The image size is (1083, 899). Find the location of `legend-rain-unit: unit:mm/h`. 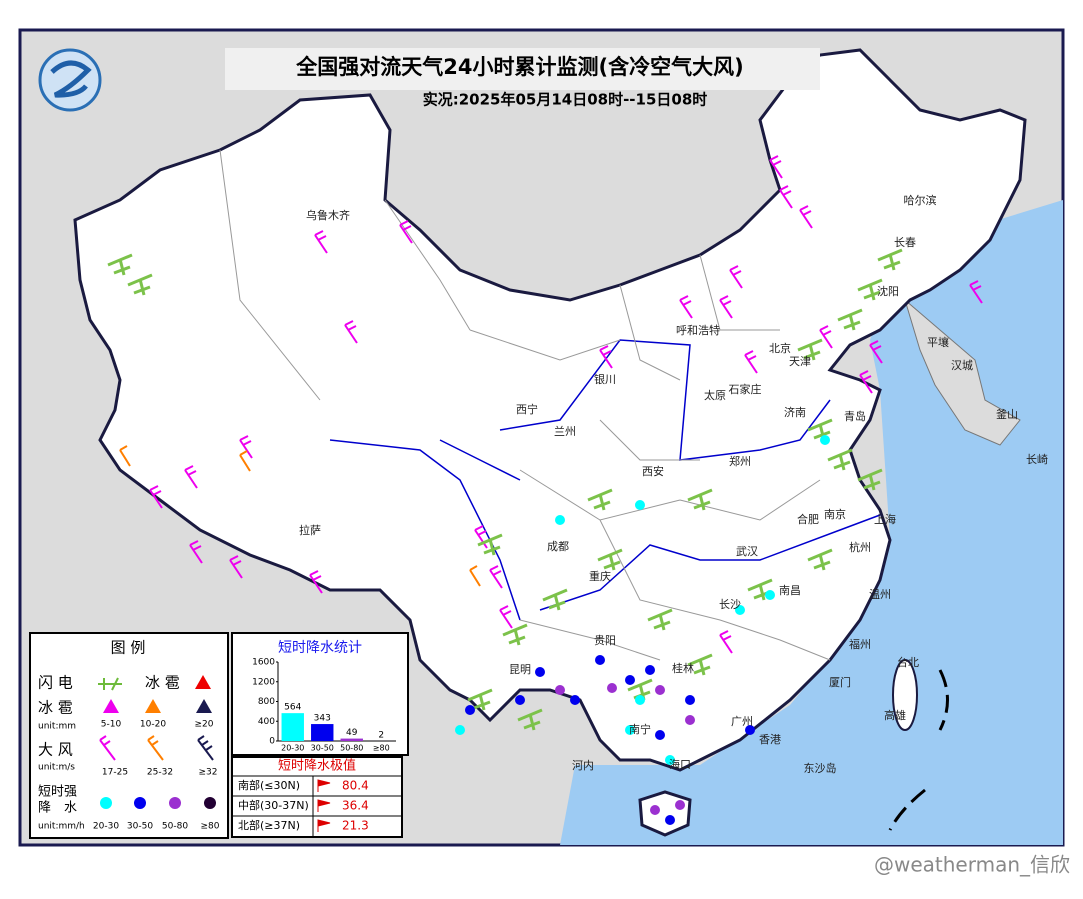

legend-rain-unit: unit:mm/h is located at coordinates (61, 827).